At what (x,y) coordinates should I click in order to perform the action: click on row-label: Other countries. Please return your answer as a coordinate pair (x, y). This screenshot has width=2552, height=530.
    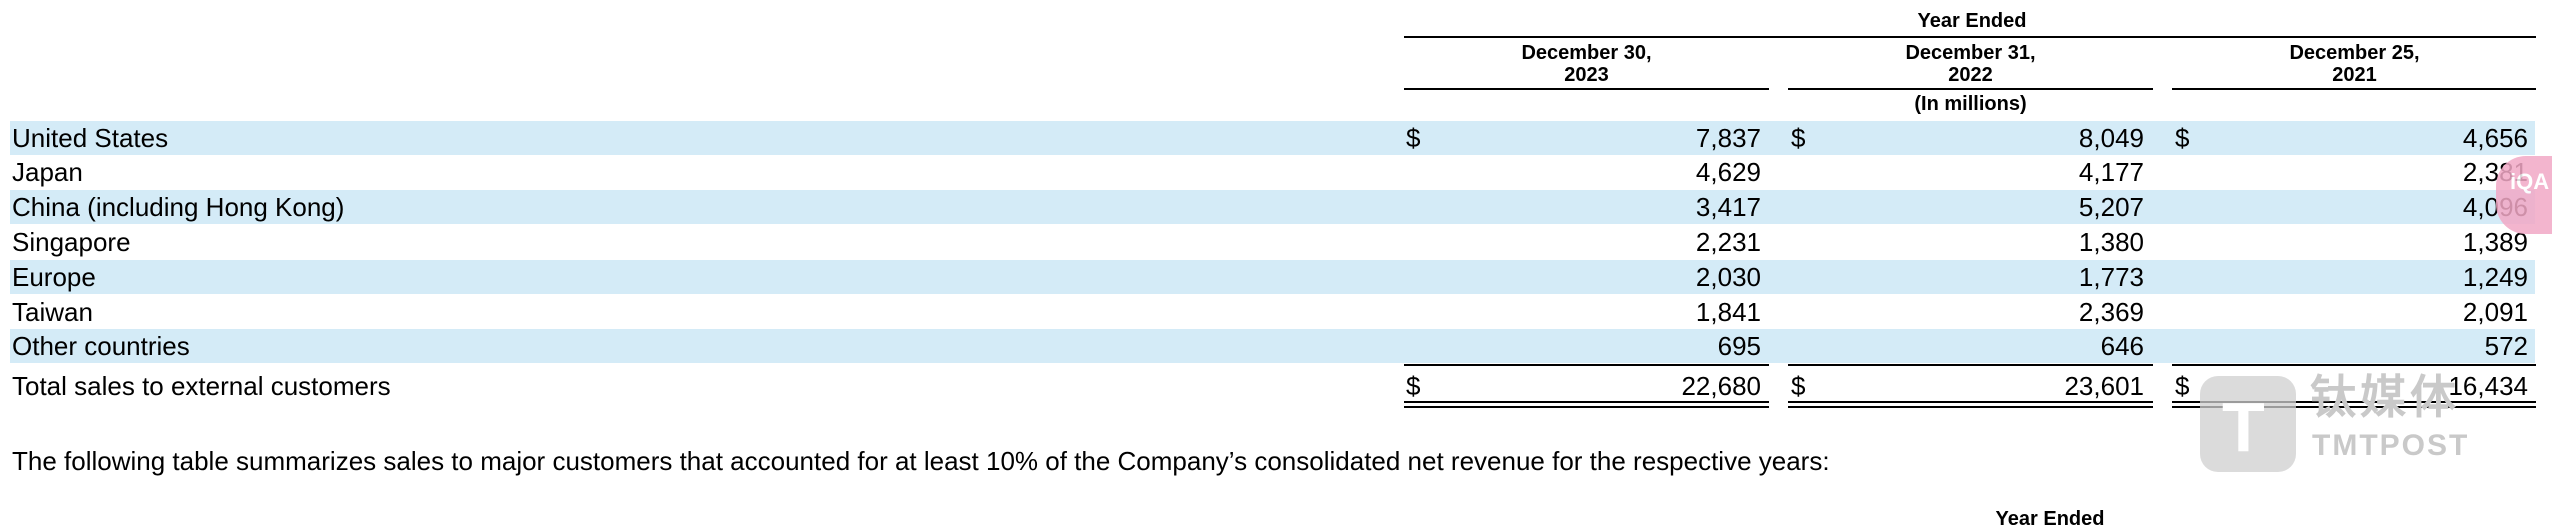
    Looking at the image, I should click on (101, 346).